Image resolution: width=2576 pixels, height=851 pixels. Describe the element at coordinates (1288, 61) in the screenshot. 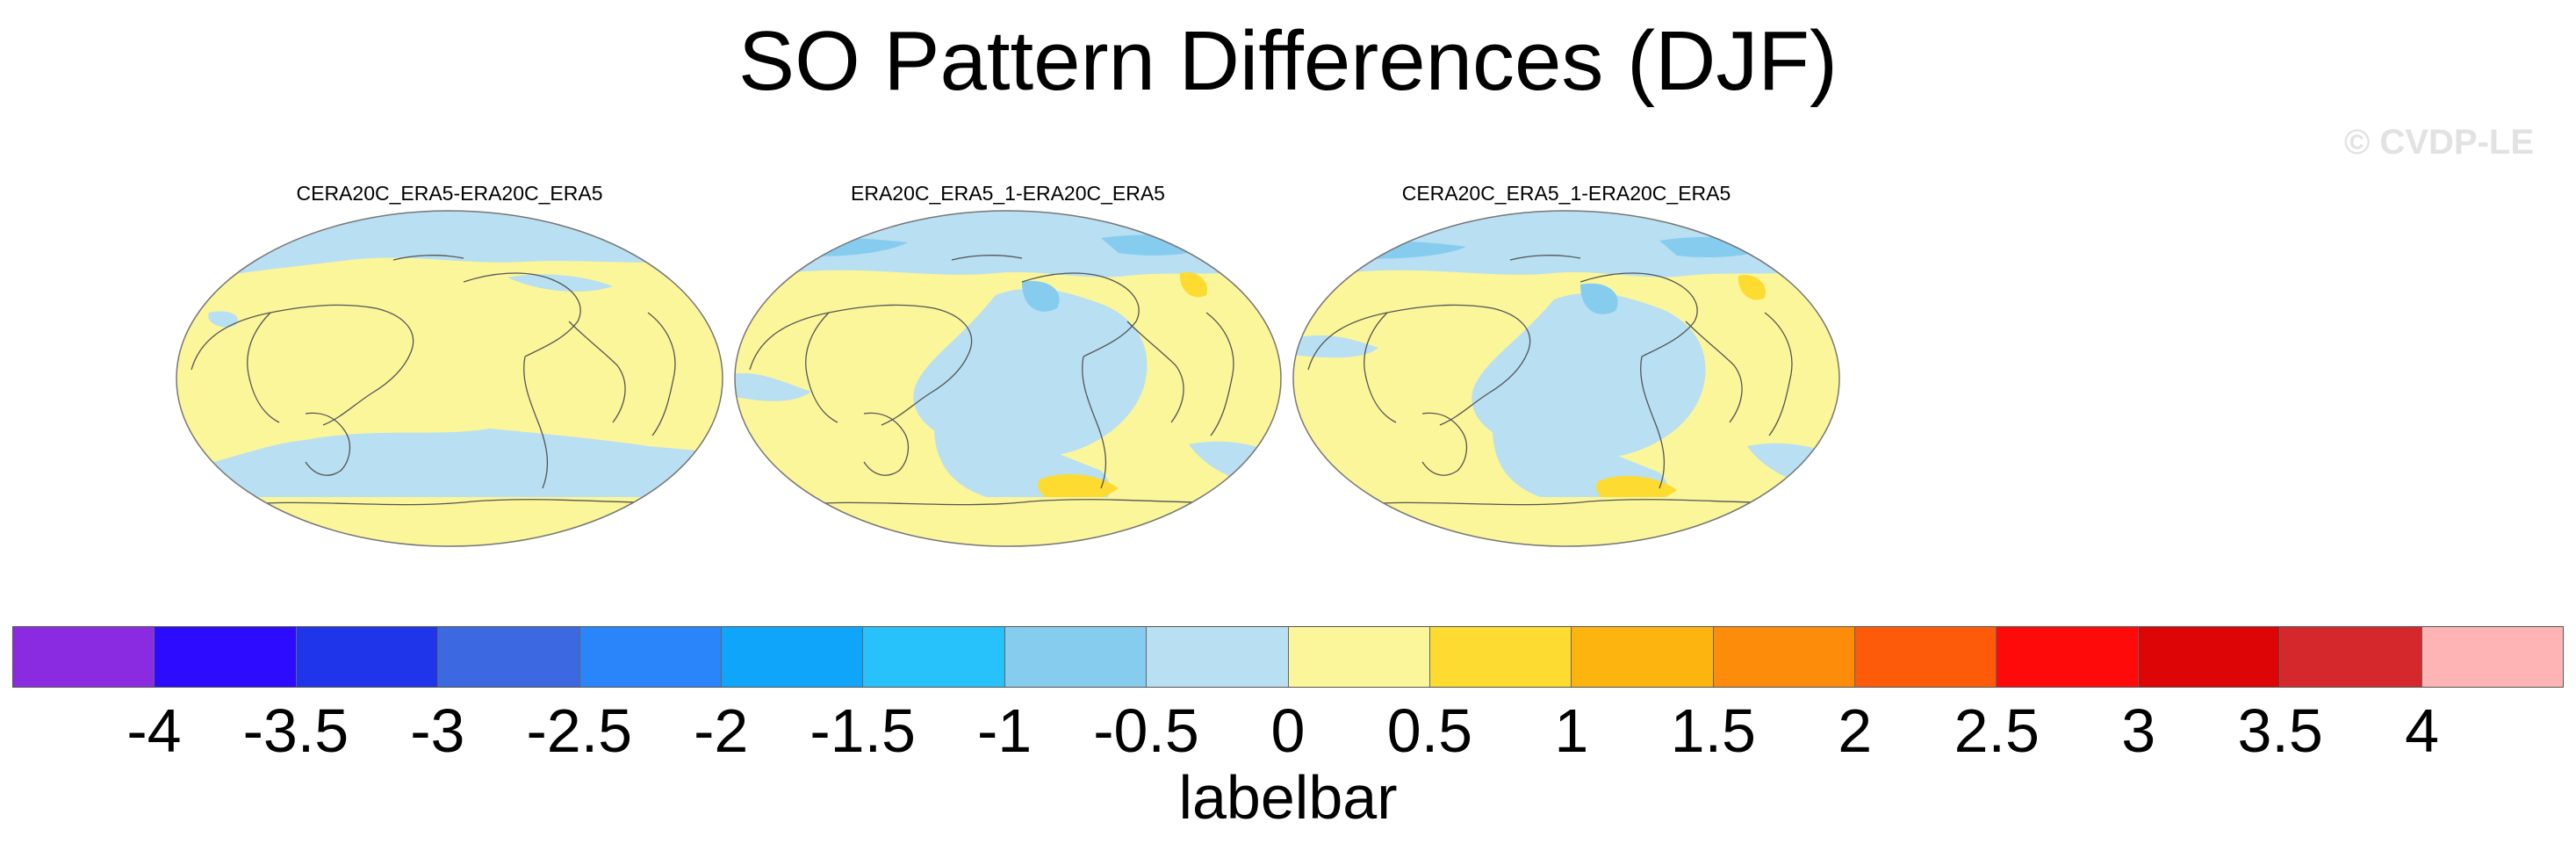

I see `page-title: SO Pattern Differences (DJF)` at that location.